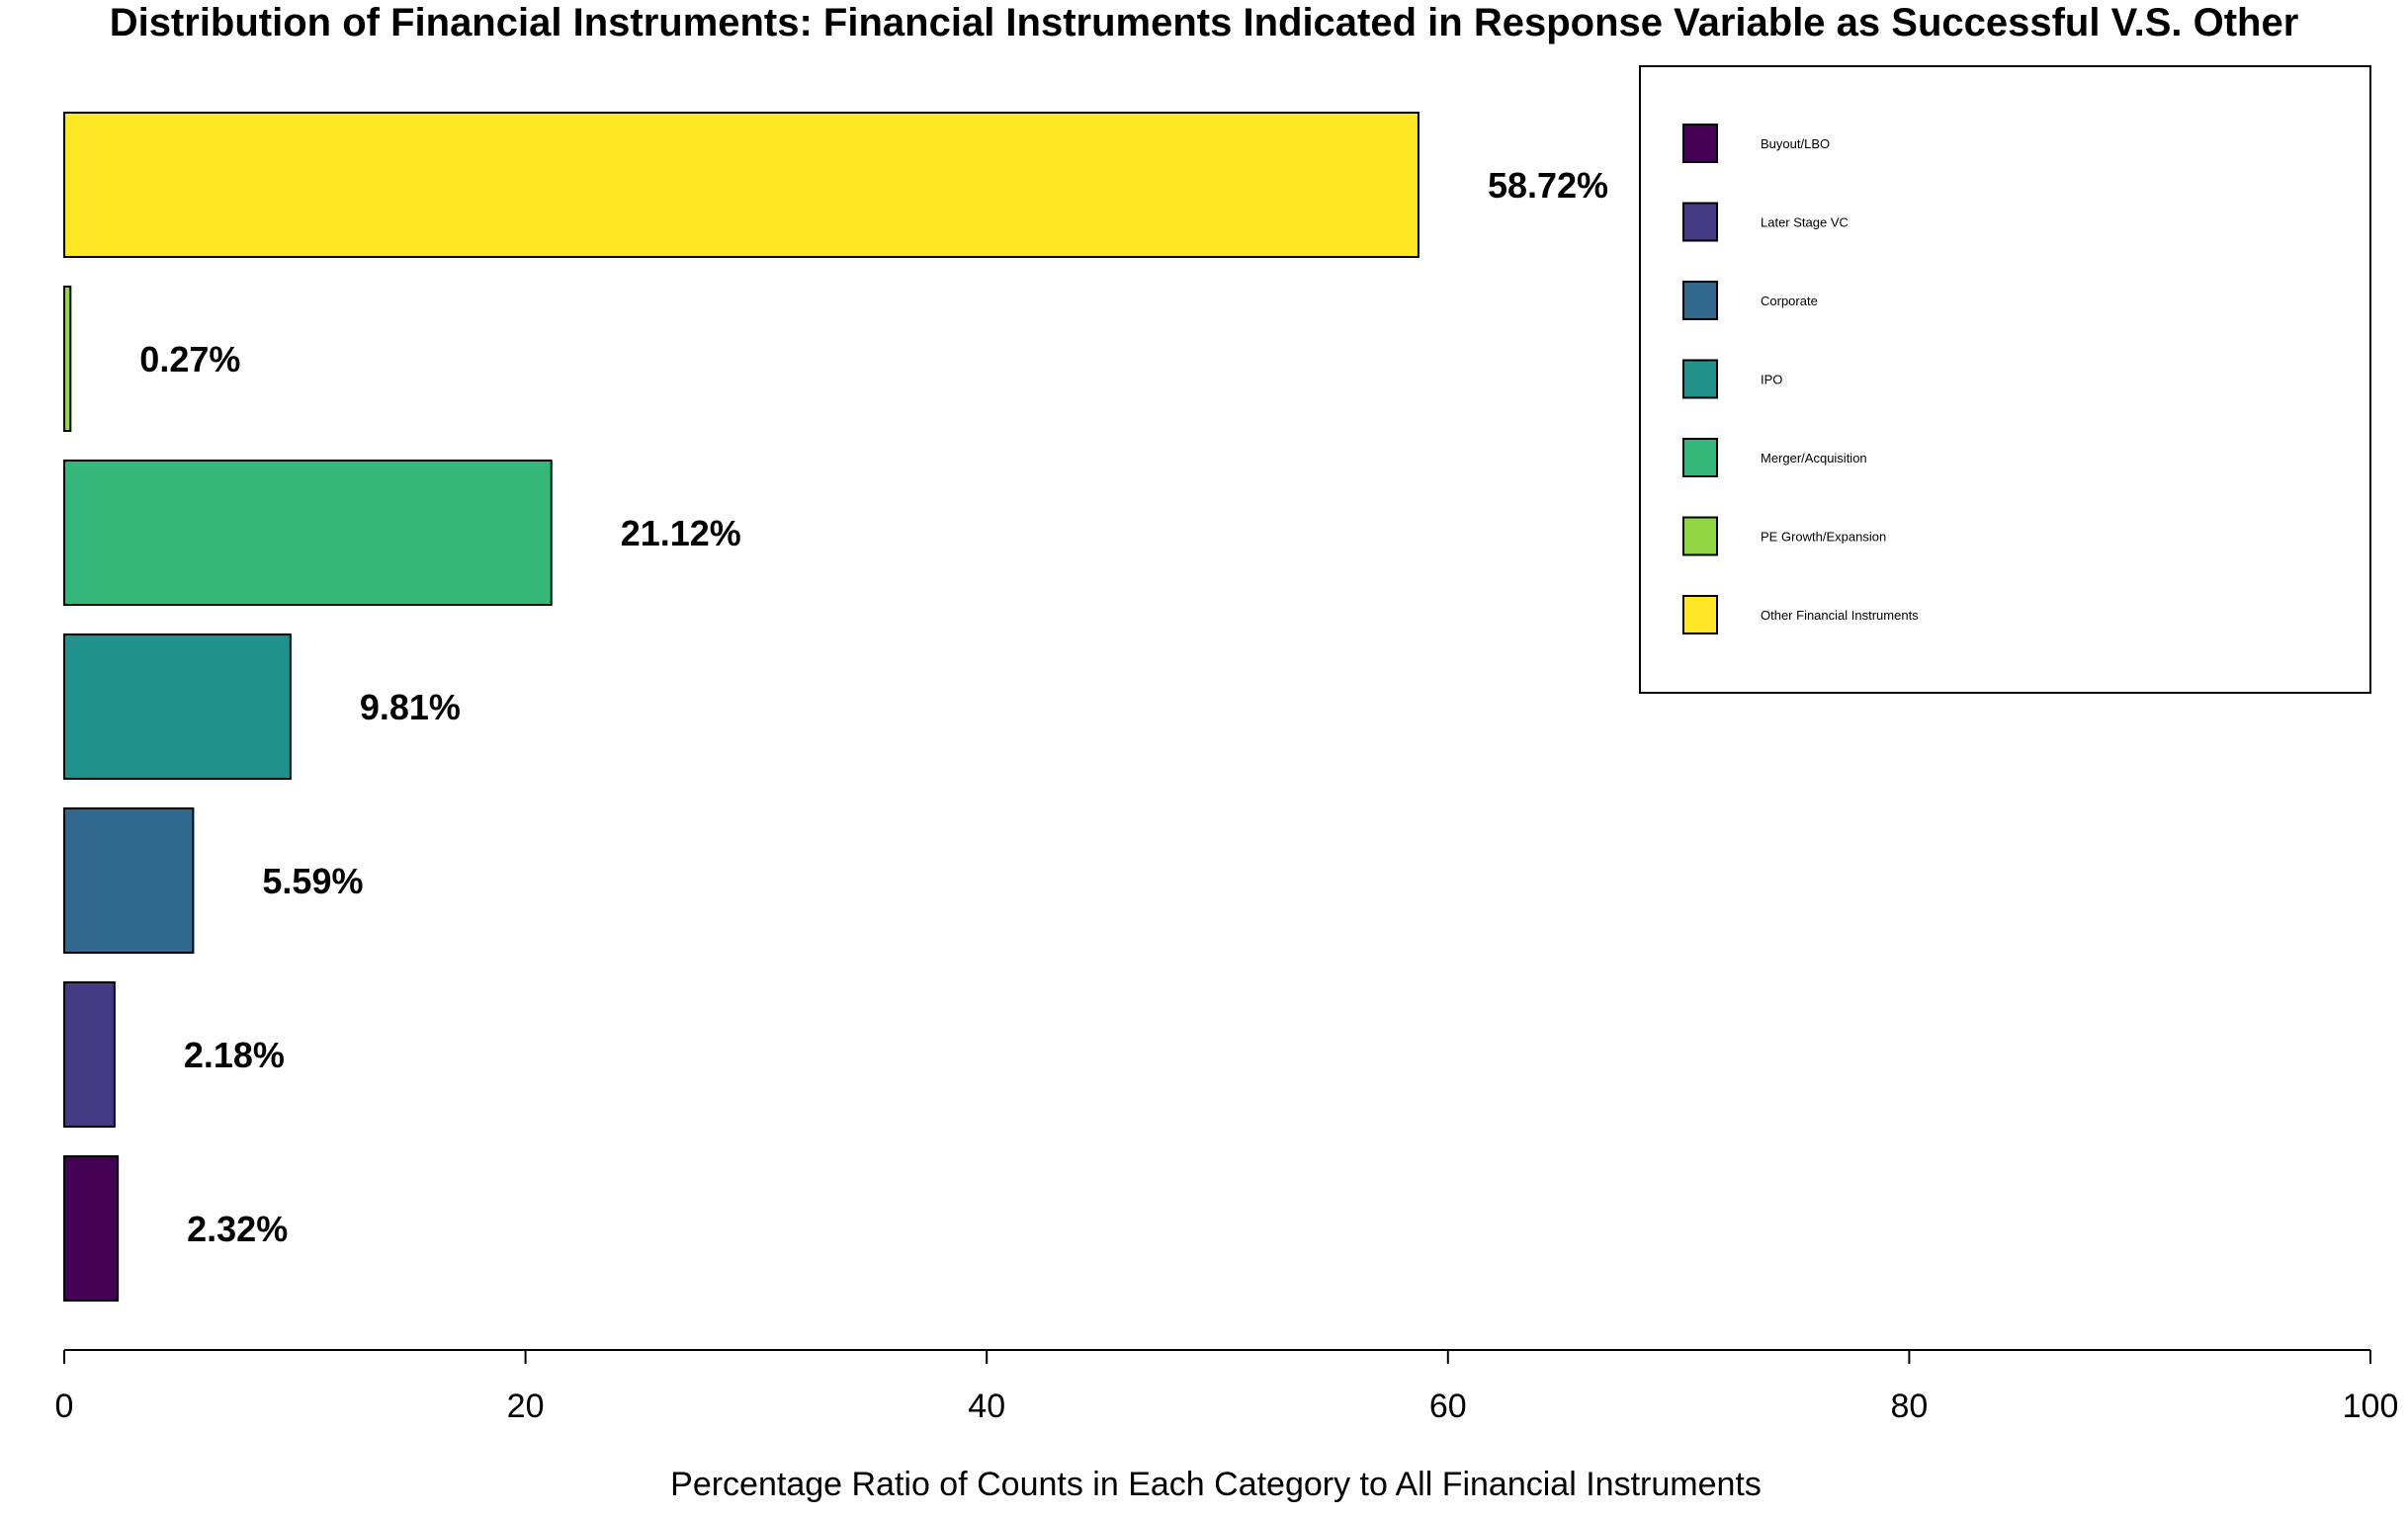  What do you see at coordinates (1823, 537) in the screenshot?
I see `legend-entry-label: PE Growth/Expansion` at bounding box center [1823, 537].